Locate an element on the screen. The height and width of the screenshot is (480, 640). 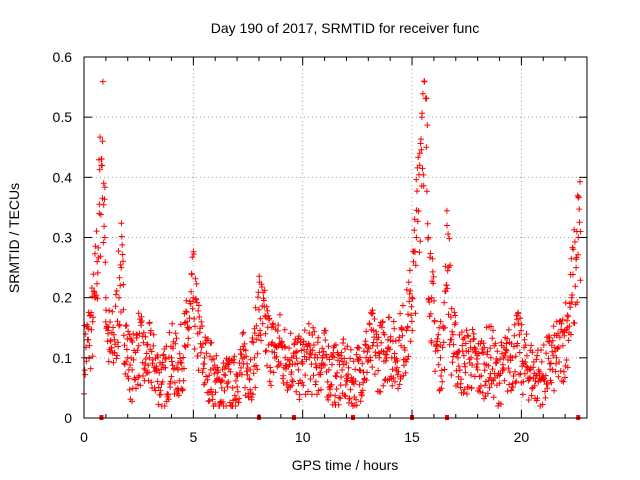
y-tick-label: 0.6 is located at coordinates (63, 57).